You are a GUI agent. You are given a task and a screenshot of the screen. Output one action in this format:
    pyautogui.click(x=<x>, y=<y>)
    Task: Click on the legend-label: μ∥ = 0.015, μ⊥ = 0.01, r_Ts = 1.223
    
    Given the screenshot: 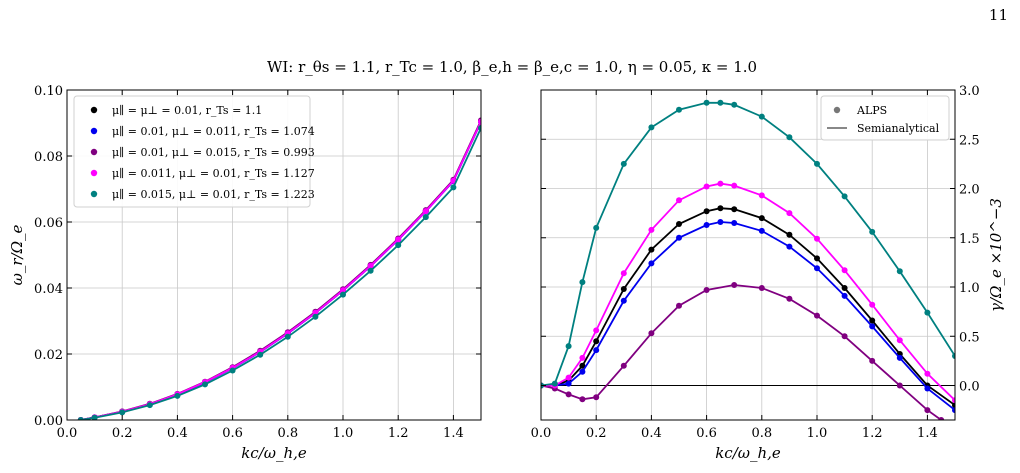 What is the action you would take?
    pyautogui.click(x=213, y=194)
    